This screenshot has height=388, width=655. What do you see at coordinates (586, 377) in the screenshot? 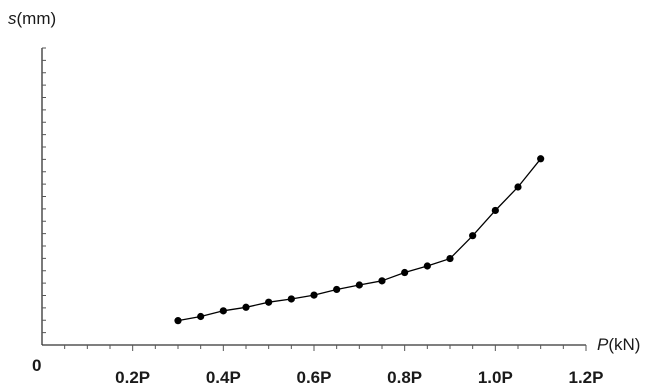
I see `x-tick-label: 1.2P` at bounding box center [586, 377].